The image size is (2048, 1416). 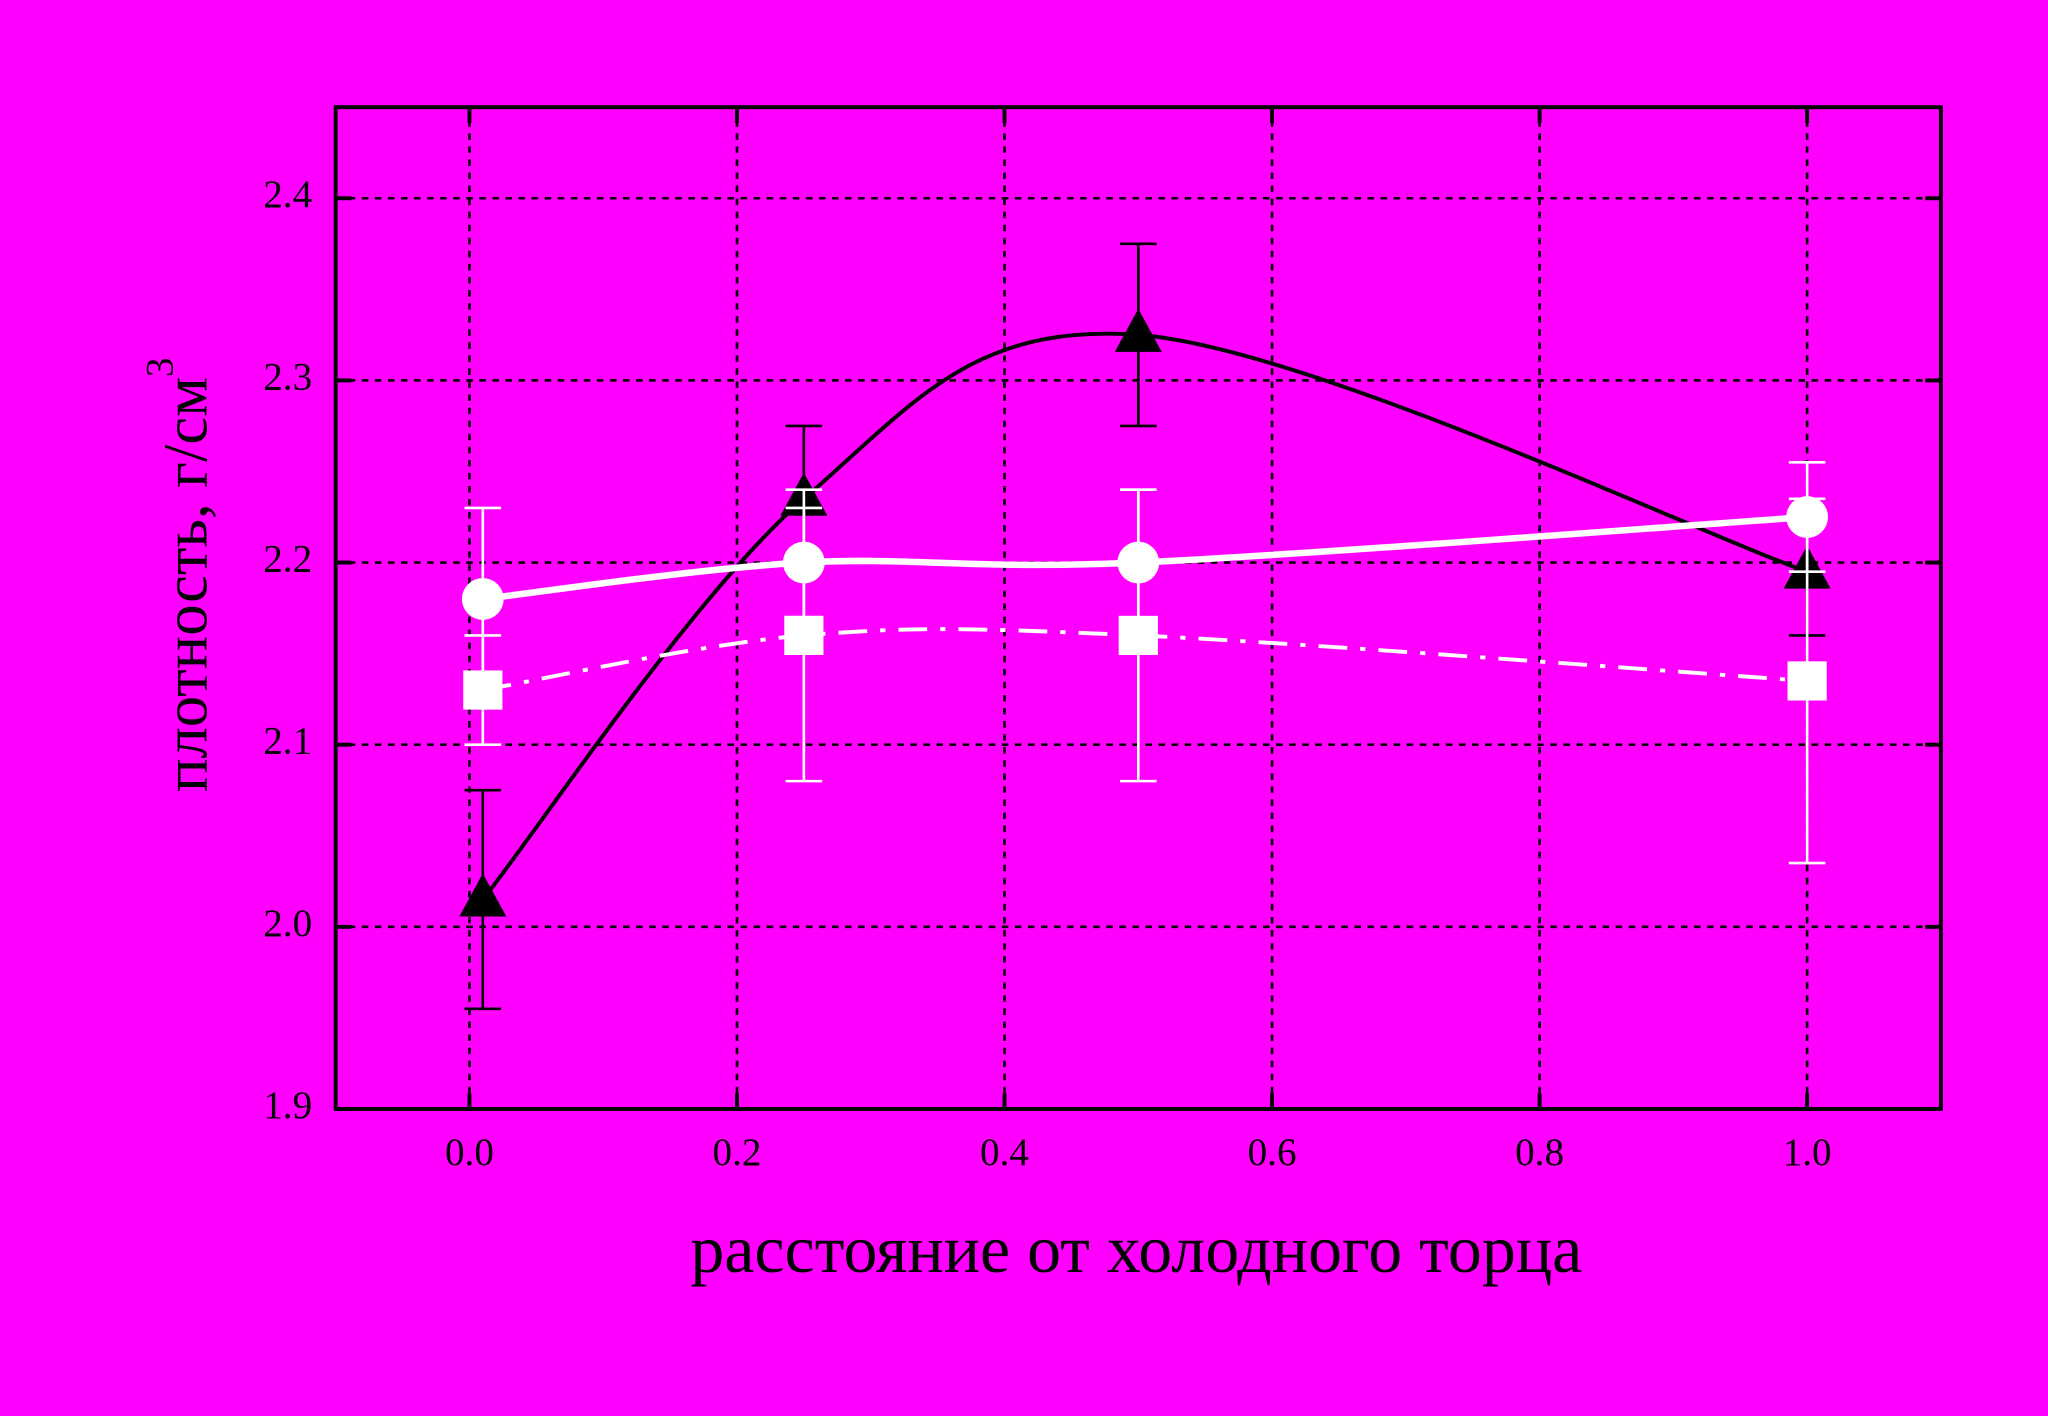 I want to click on y-tick-label: 2.3, so click(x=287, y=376).